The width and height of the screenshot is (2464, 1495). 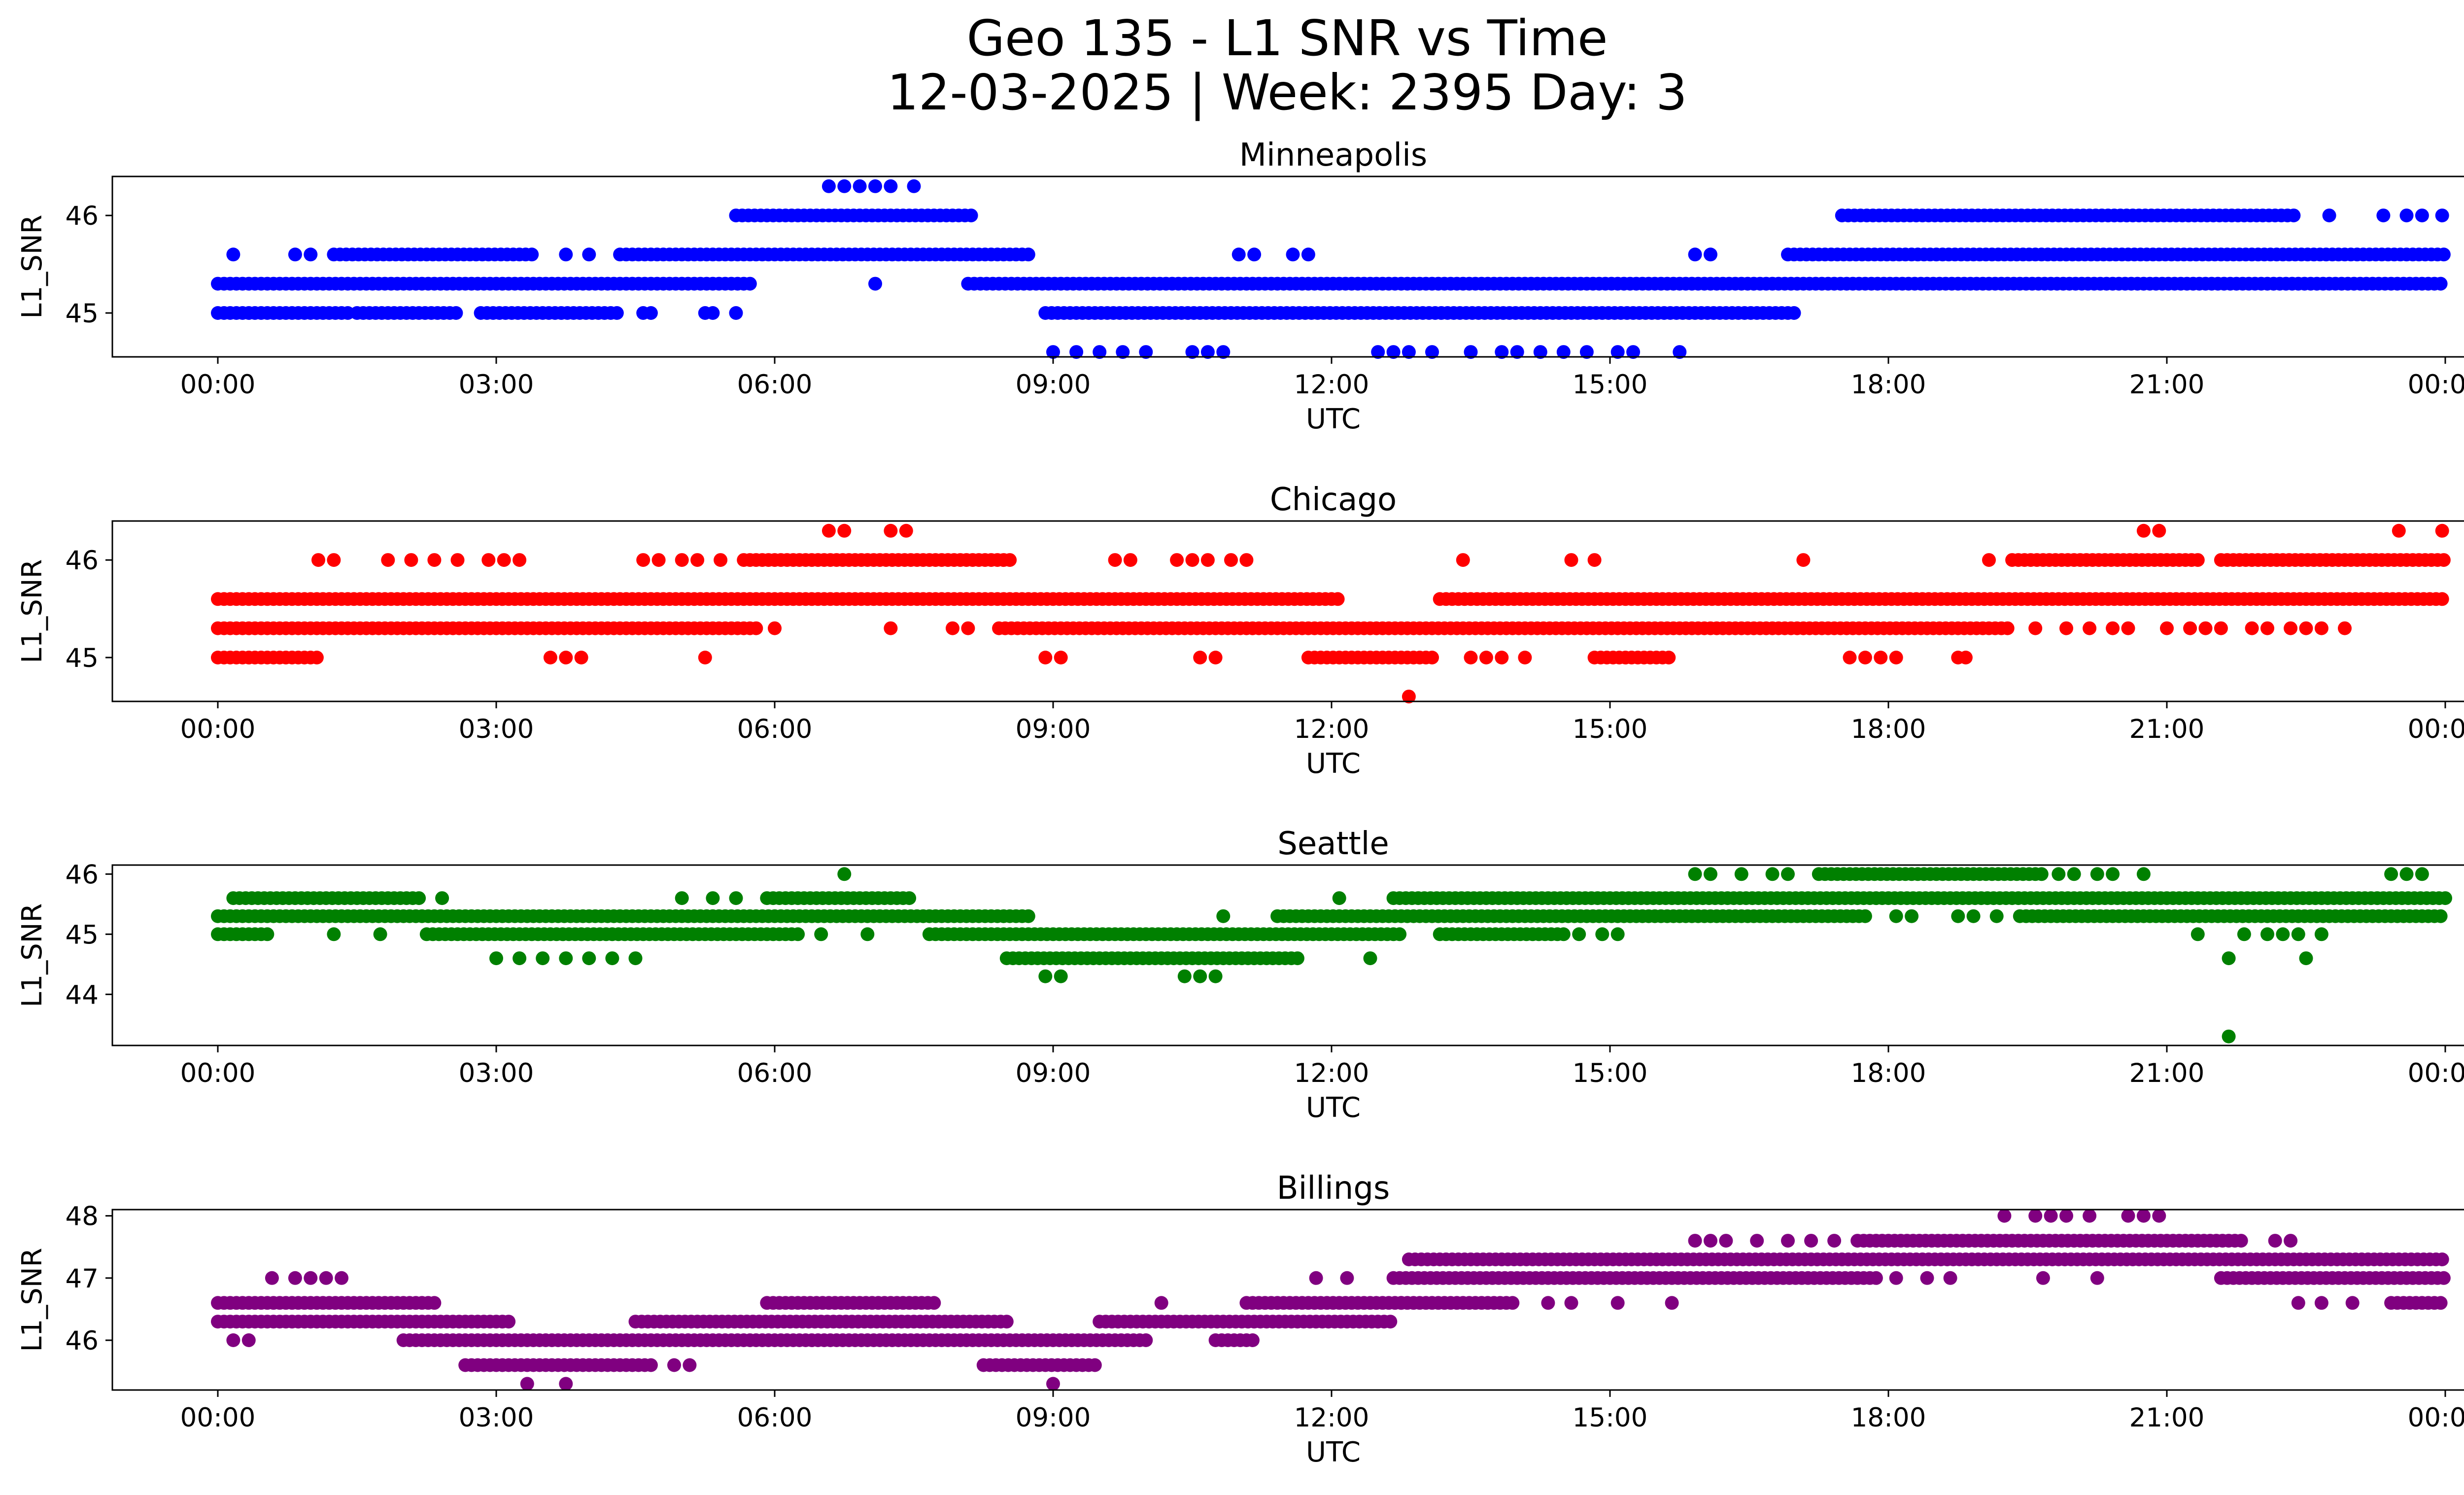 What do you see at coordinates (1287, 38) in the screenshot?
I see `figure-title-line-1: Geo 135 - L1 SNR vs Time` at bounding box center [1287, 38].